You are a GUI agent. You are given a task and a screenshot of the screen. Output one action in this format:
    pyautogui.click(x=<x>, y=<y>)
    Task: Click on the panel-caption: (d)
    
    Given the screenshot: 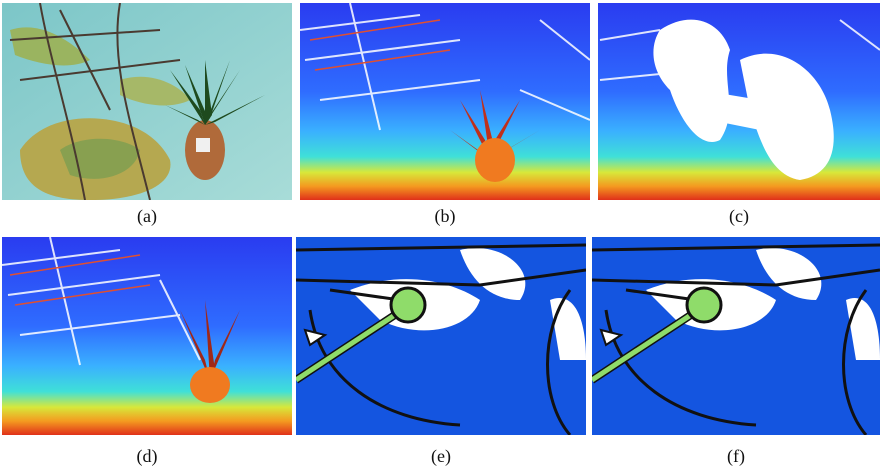 What is the action you would take?
    pyautogui.click(x=147, y=456)
    